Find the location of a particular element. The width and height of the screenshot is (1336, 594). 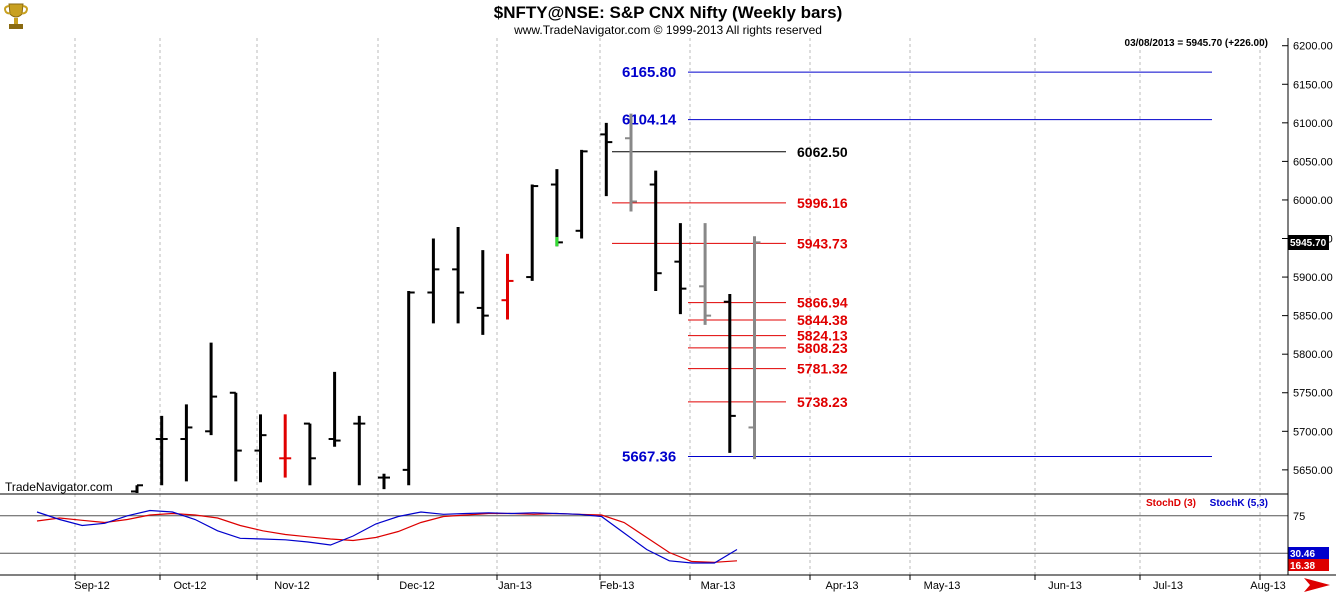

level-label: 5808.23 is located at coordinates (822, 348).